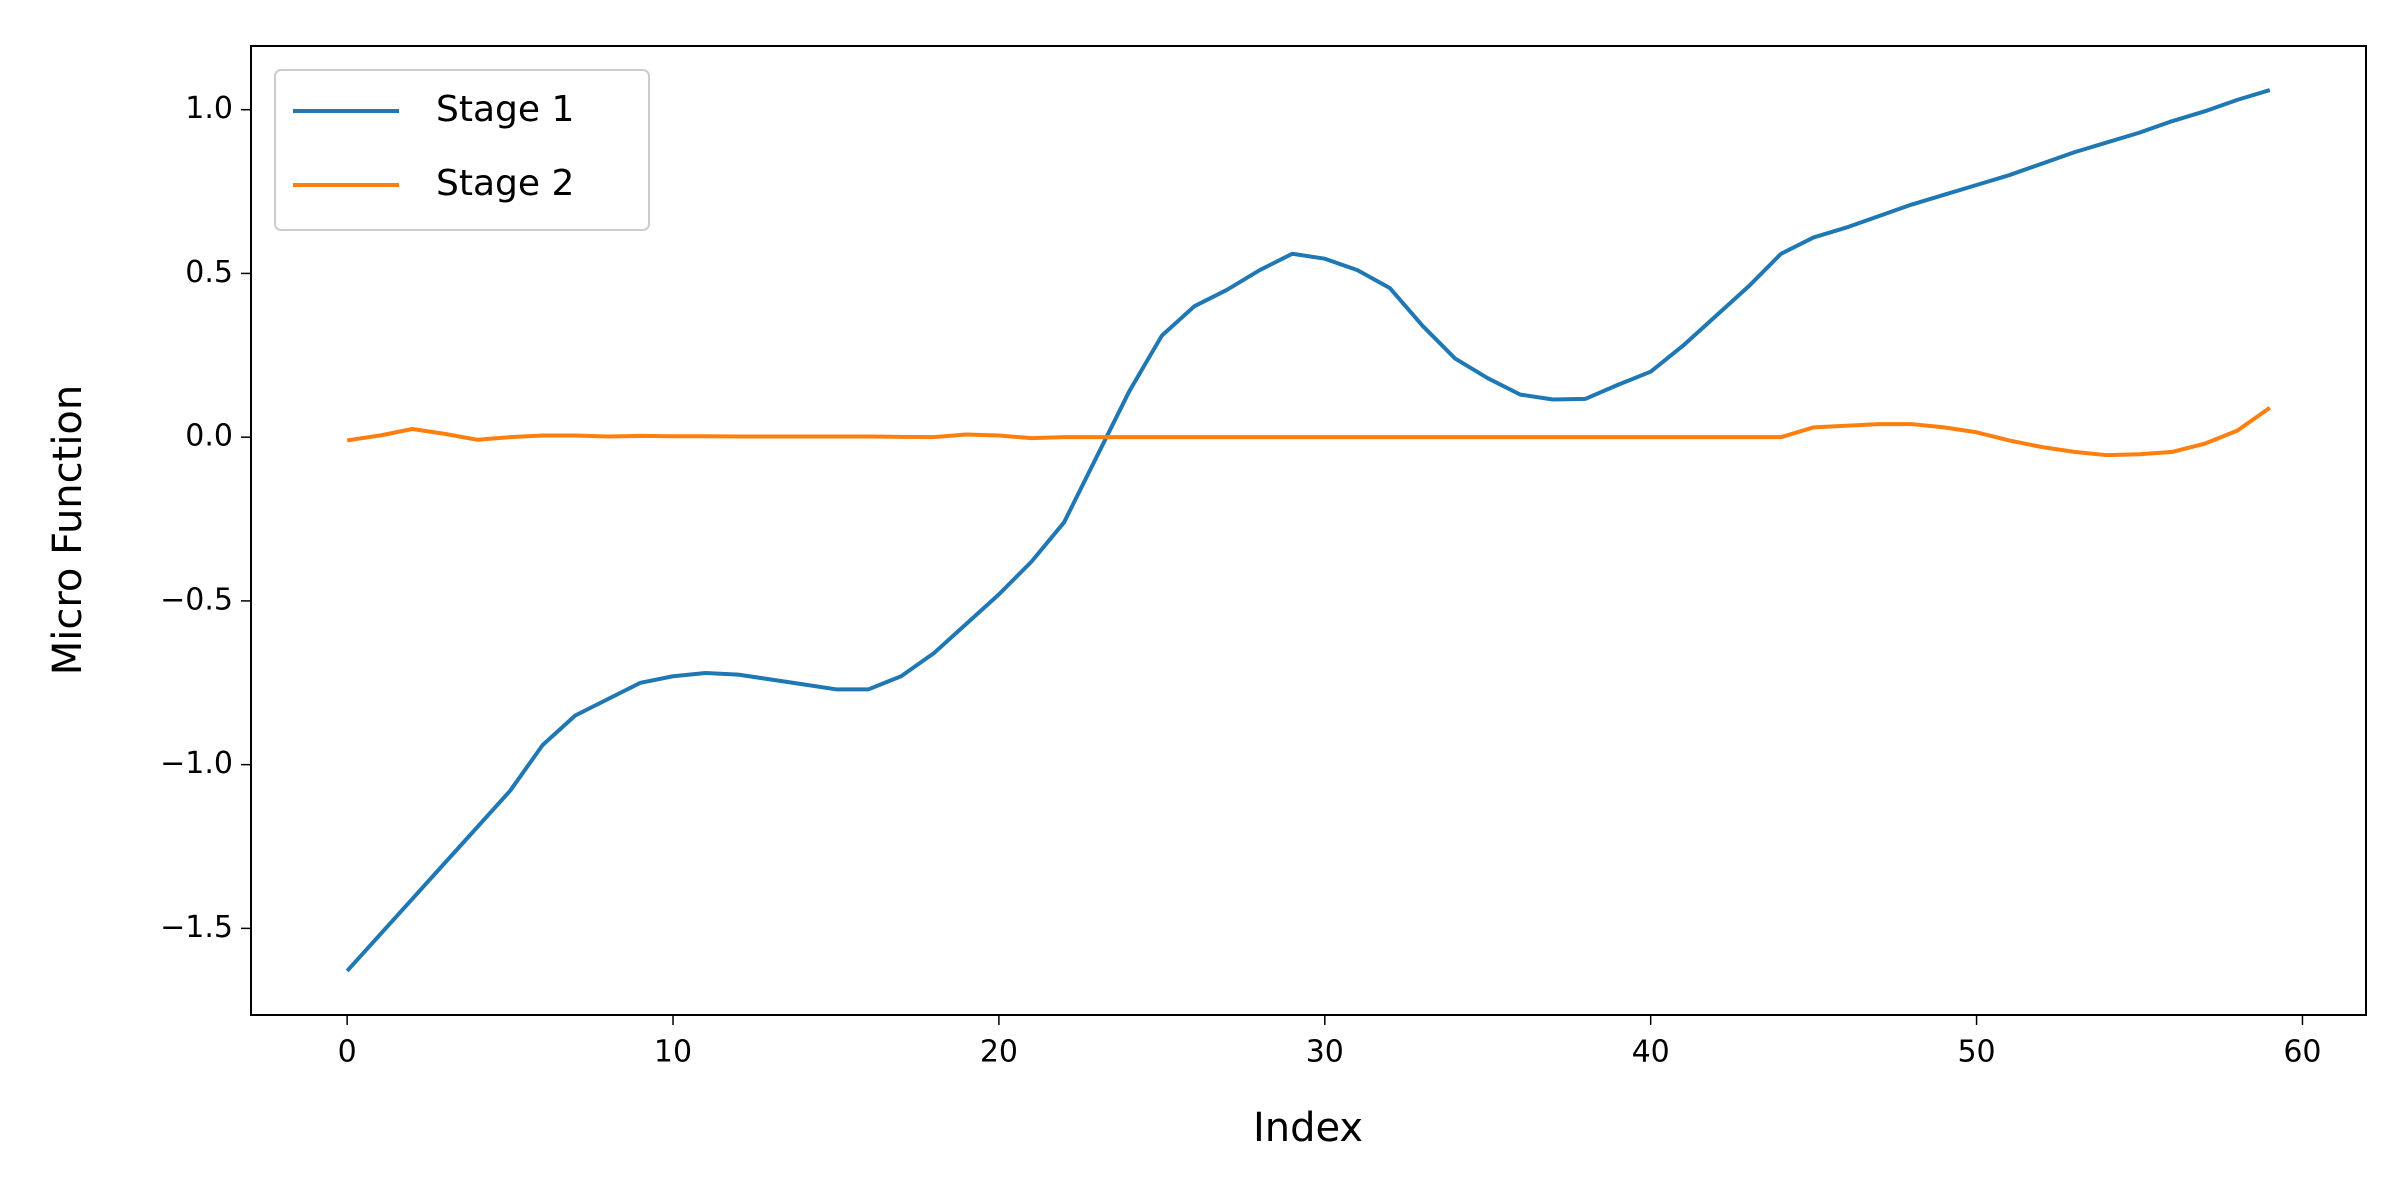 This screenshot has width=2400, height=1200. Describe the element at coordinates (1325, 1052) in the screenshot. I see `x-tick-label: 30` at that location.